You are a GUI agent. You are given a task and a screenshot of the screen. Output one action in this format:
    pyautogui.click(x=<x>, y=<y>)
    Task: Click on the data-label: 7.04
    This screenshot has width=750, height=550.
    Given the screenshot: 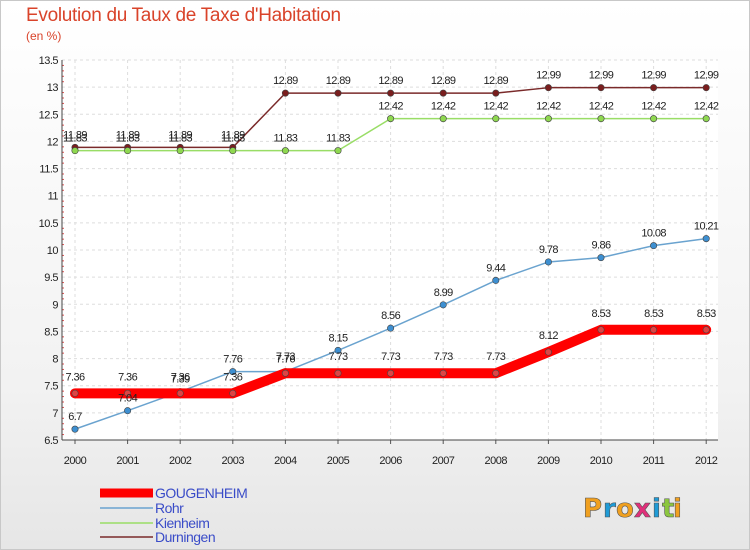 What is the action you would take?
    pyautogui.click(x=127, y=399)
    